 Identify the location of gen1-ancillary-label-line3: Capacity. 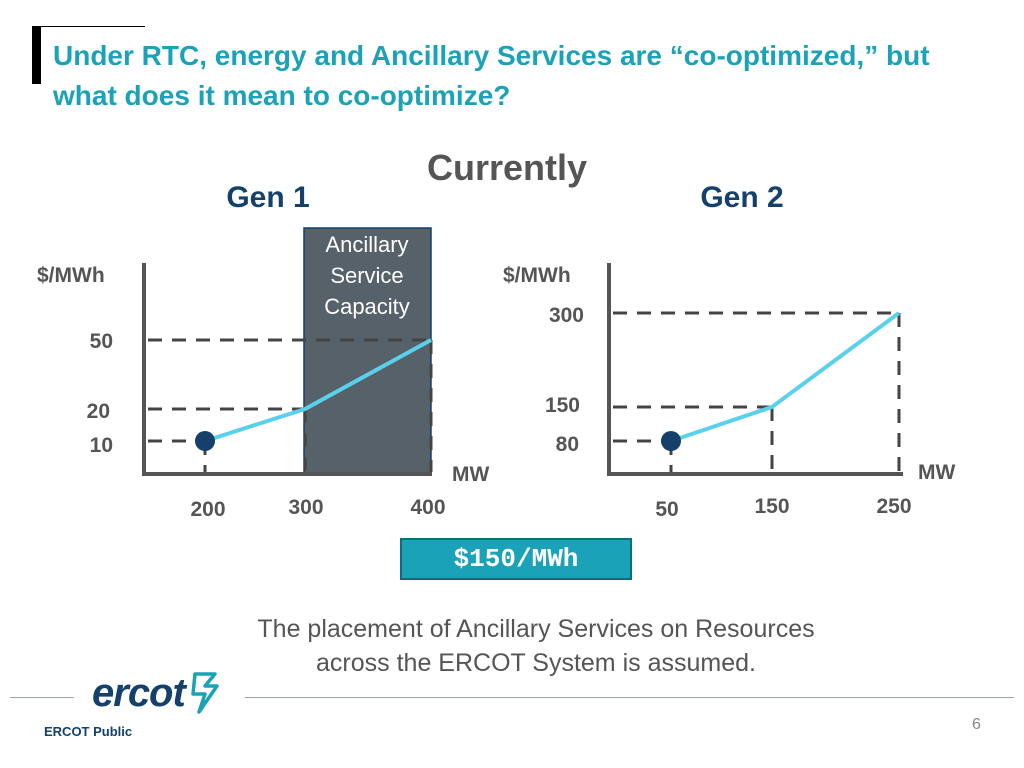
(367, 306).